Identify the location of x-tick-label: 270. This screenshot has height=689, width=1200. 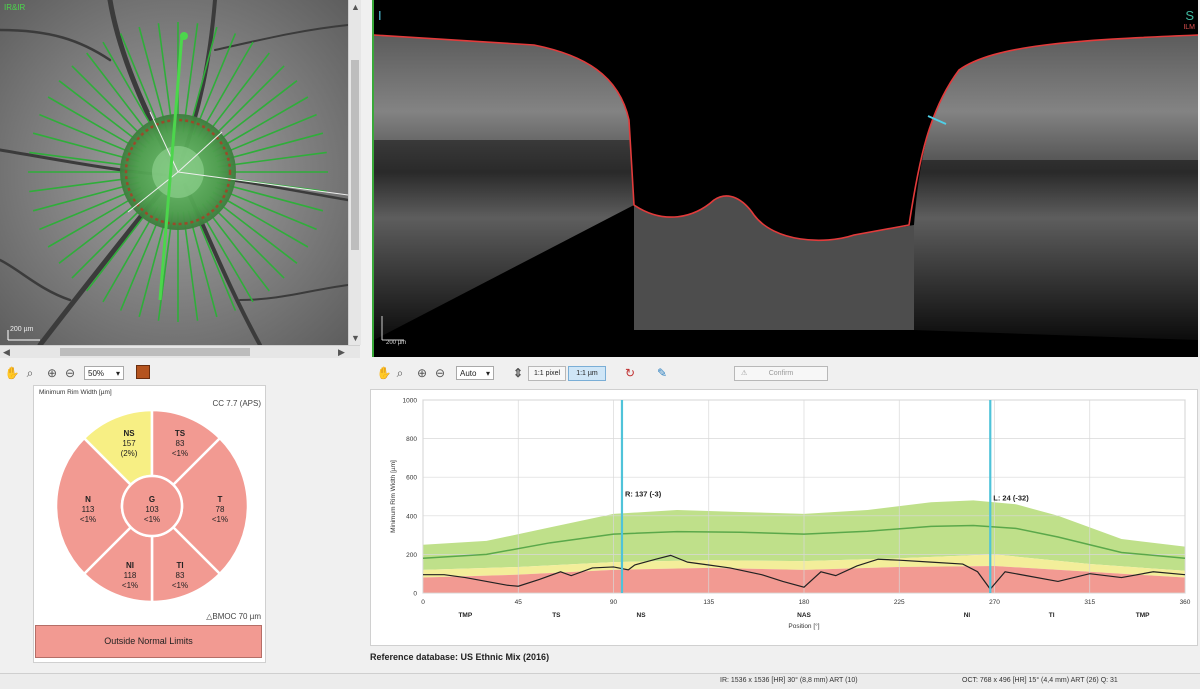
(994, 602).